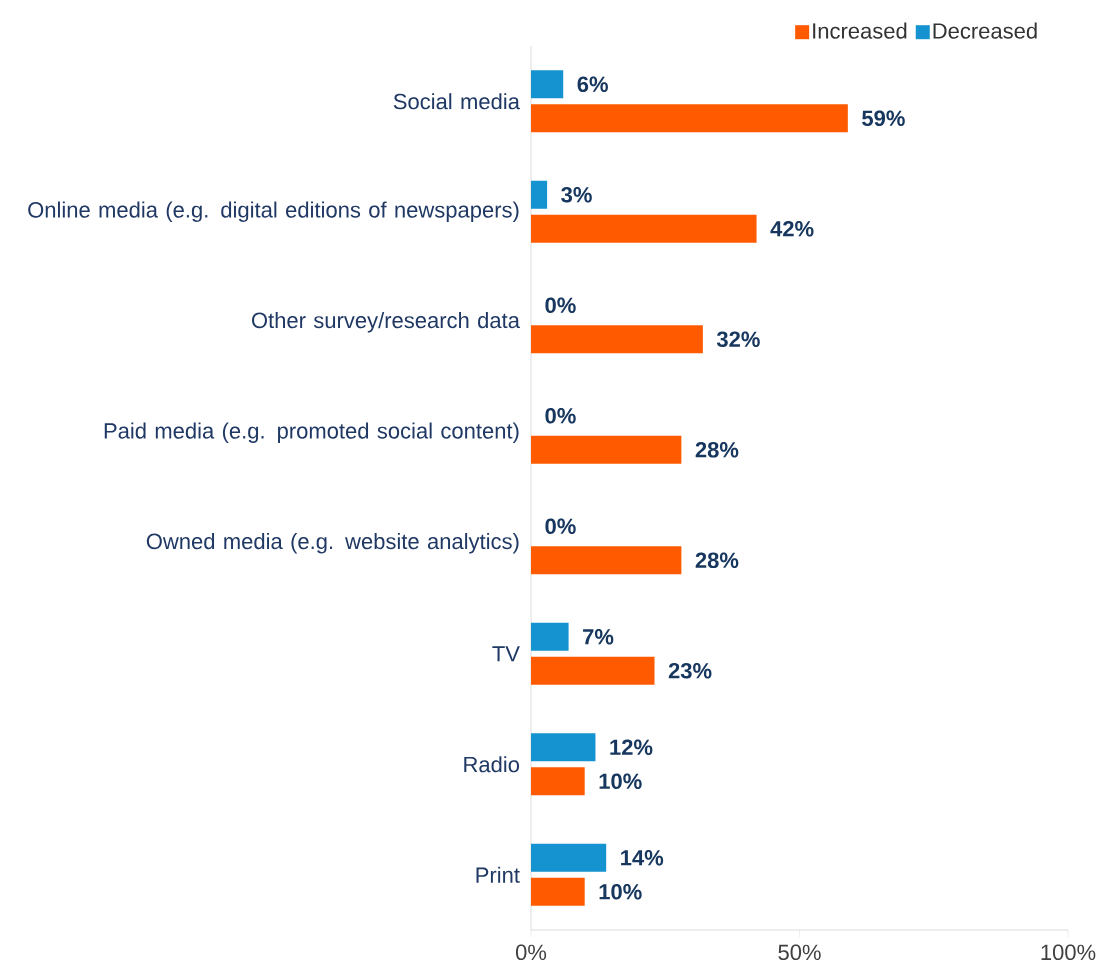  I want to click on y-tick-label: Radio, so click(492, 764).